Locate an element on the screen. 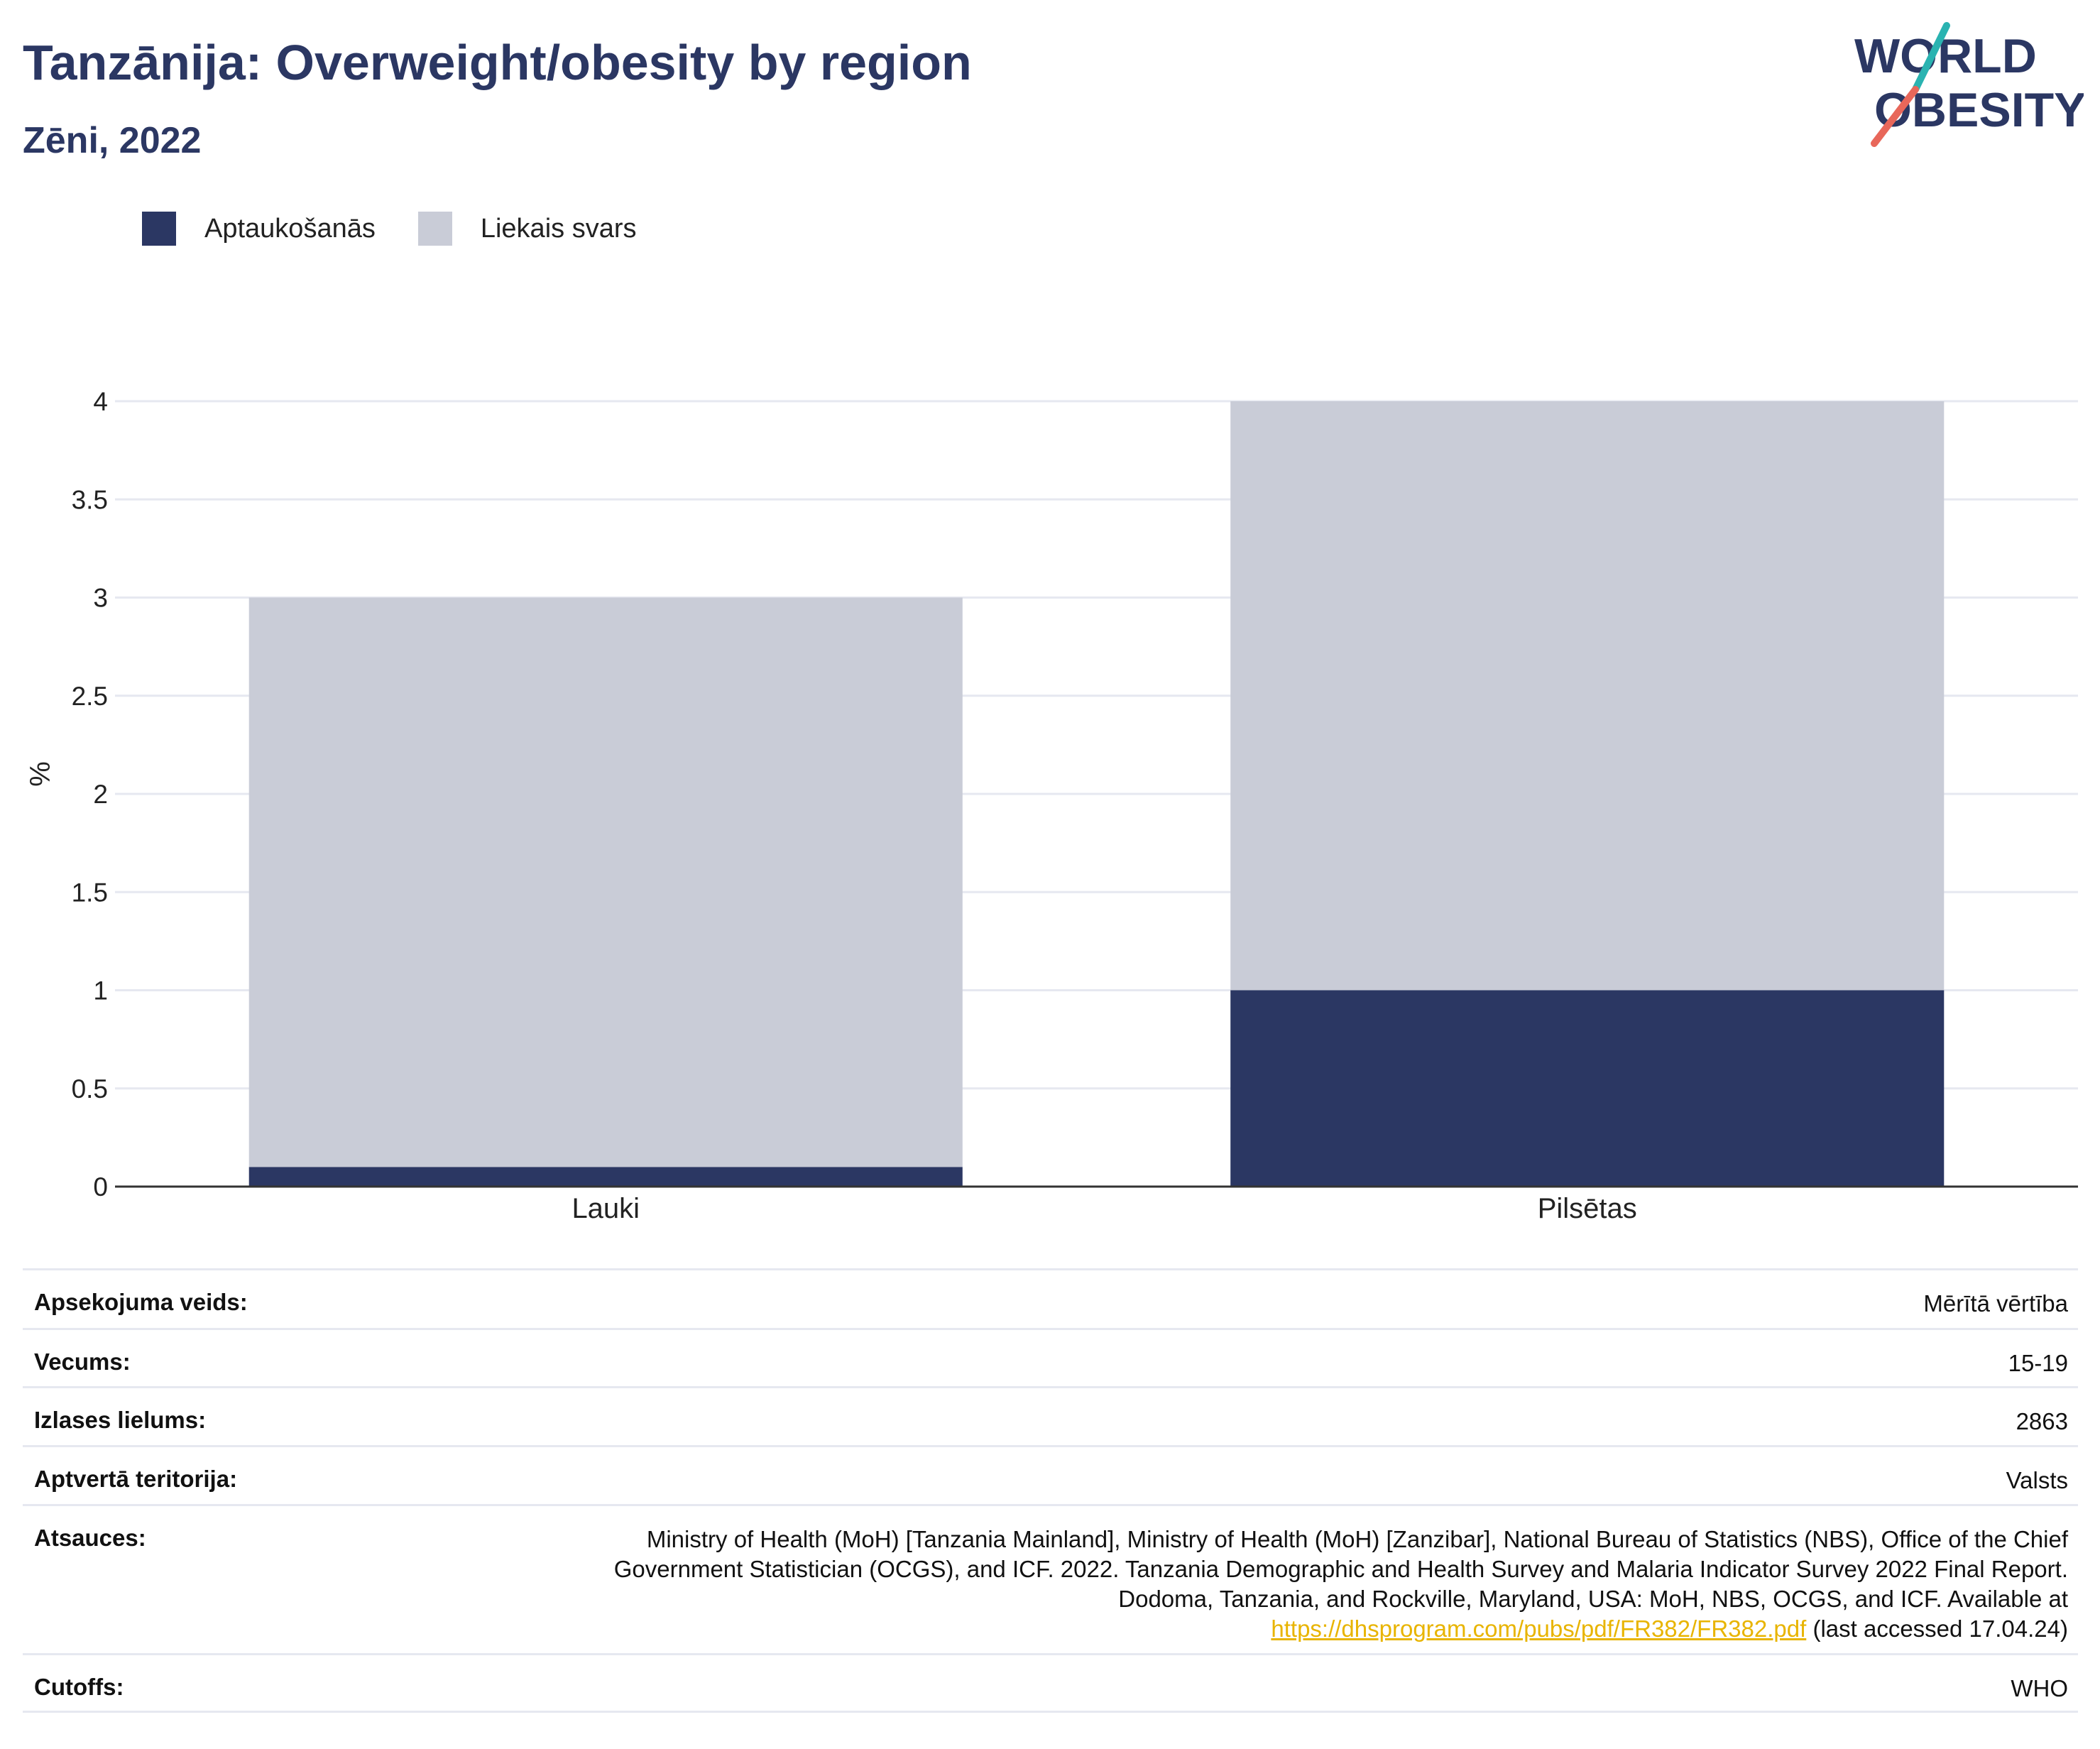 The height and width of the screenshot is (1749, 2100). legend-label-obesity: Aptaukošanās is located at coordinates (290, 228).